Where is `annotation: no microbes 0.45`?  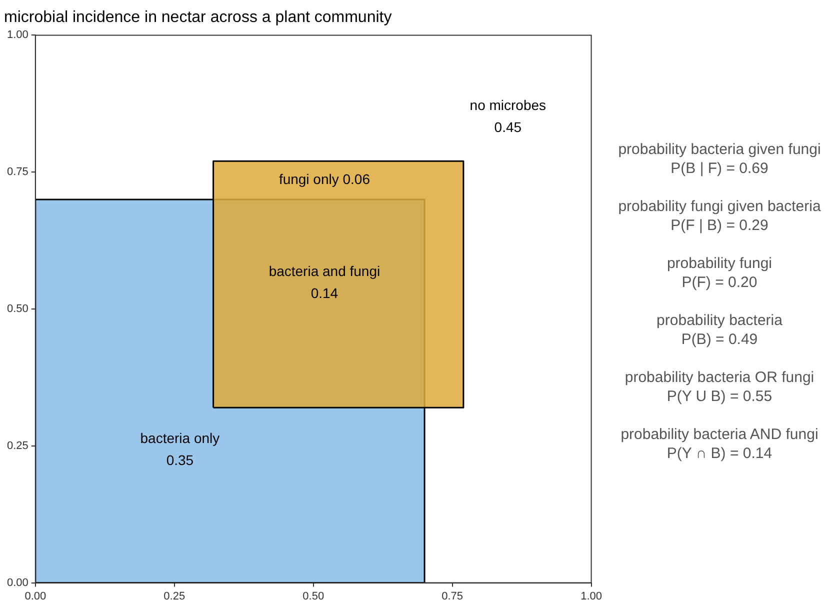 annotation: no microbes 0.45 is located at coordinates (508, 116).